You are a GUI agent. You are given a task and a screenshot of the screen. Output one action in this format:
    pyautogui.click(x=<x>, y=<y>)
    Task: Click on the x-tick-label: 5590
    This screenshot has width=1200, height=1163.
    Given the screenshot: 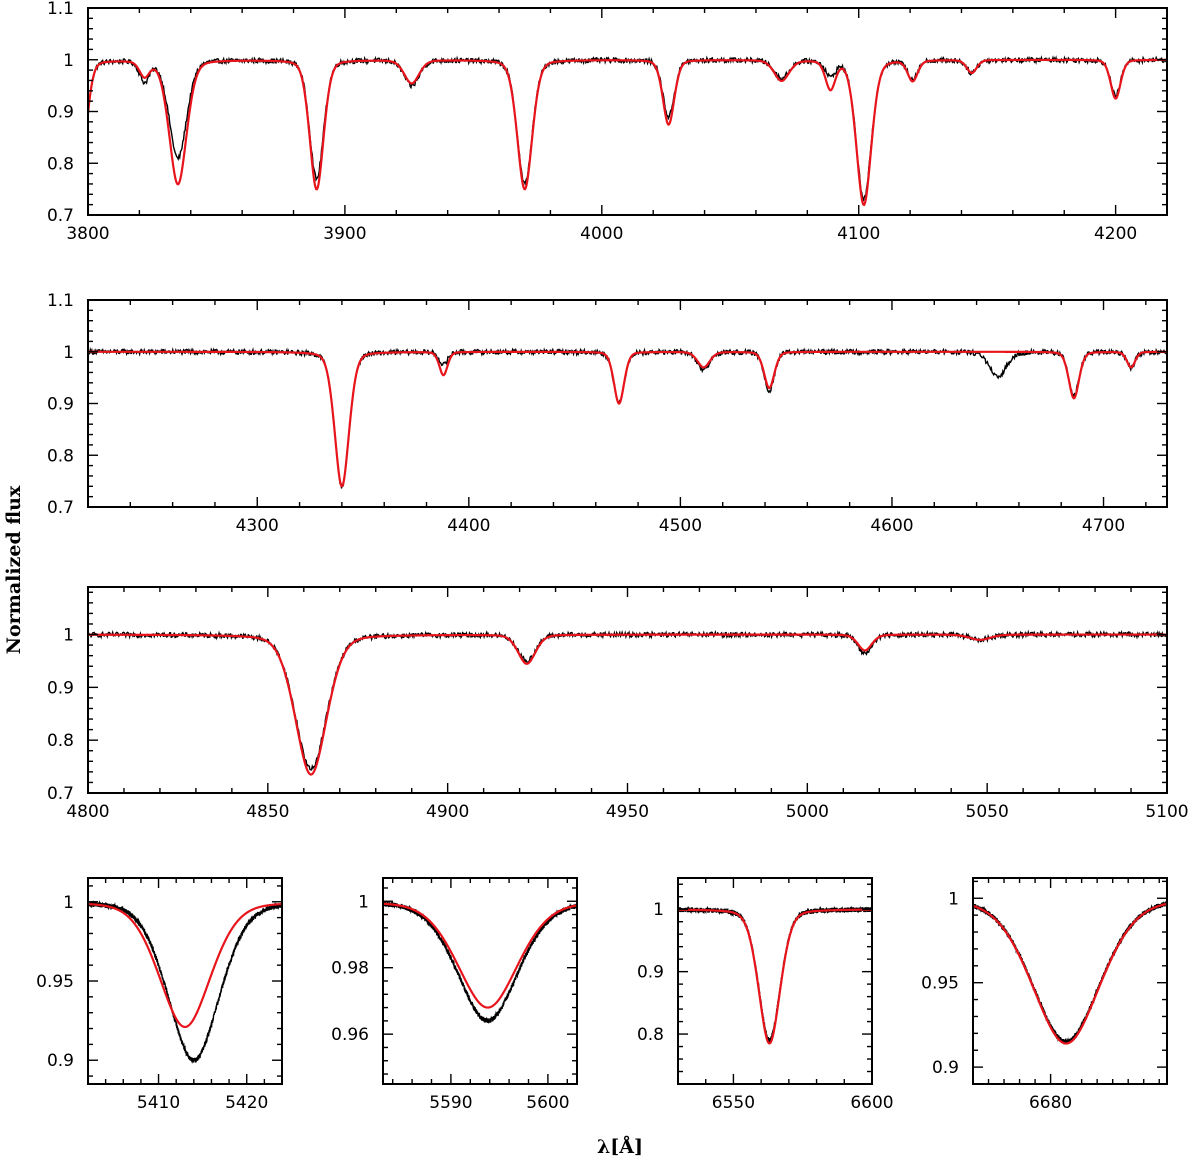 What is the action you would take?
    pyautogui.click(x=450, y=1103)
    